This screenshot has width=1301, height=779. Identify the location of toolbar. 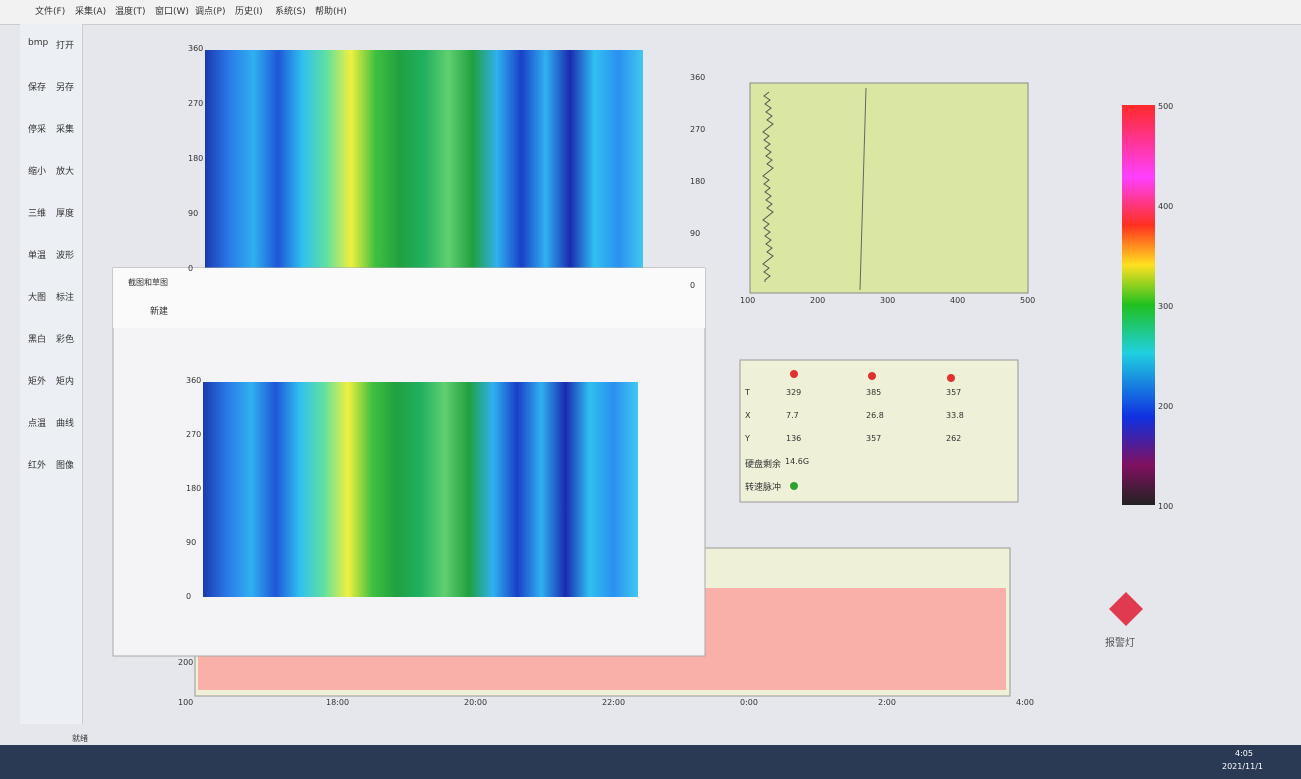
(51, 374).